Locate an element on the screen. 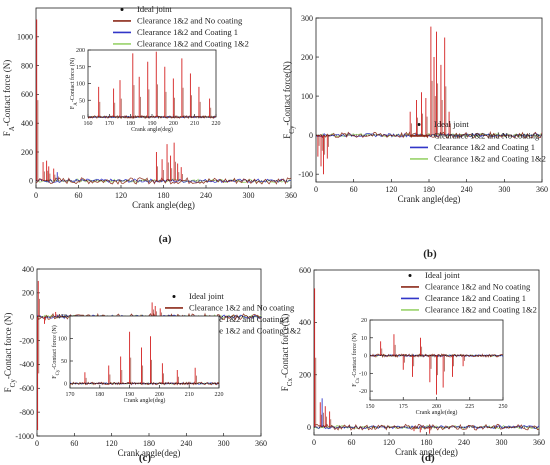 Image resolution: width=550 pixels, height=465 pixels. panel-b-xtick-label: 60 is located at coordinates (354, 189).